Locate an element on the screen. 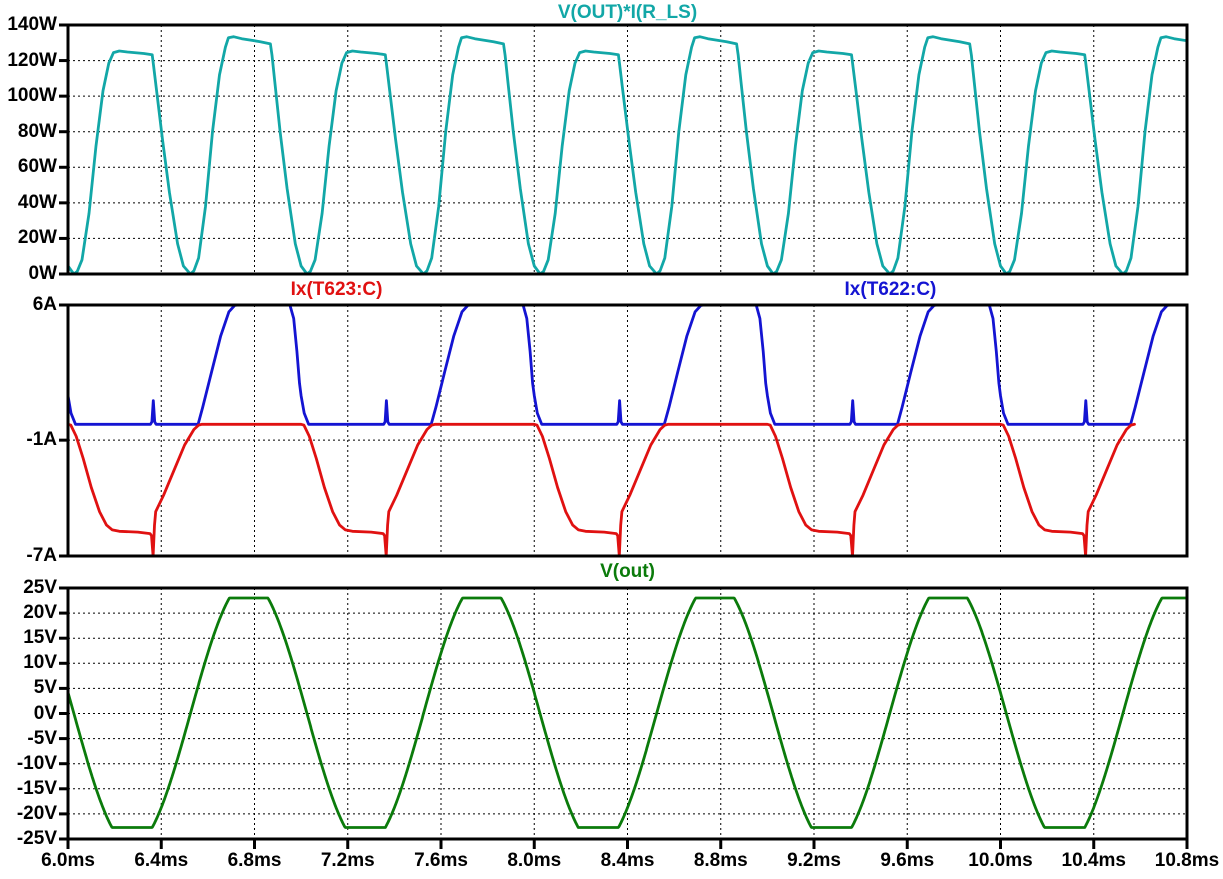  y-tick-label: 20W is located at coordinates (37, 238).